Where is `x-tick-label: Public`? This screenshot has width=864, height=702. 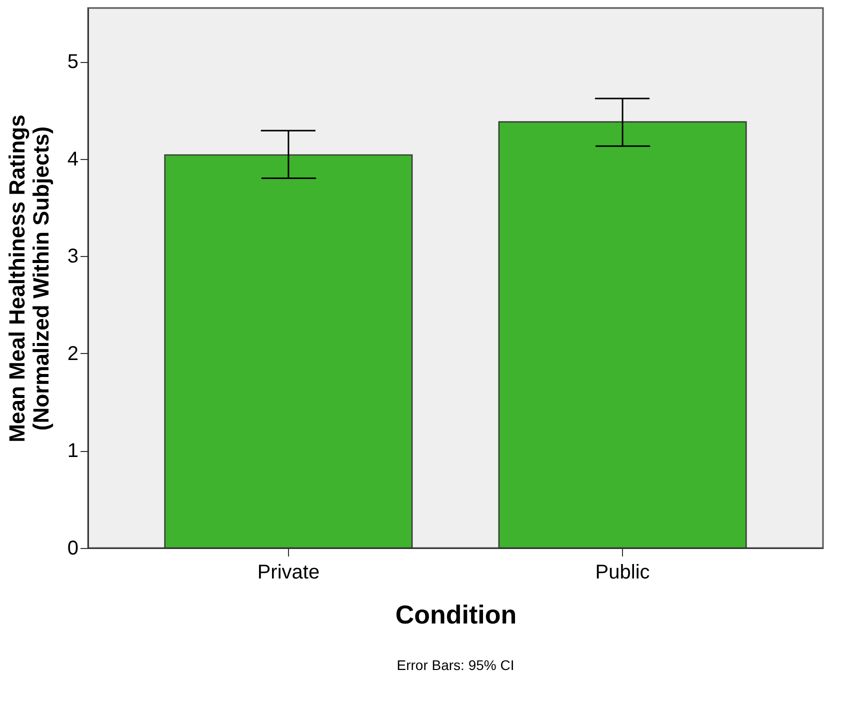
x-tick-label: Public is located at coordinates (622, 573).